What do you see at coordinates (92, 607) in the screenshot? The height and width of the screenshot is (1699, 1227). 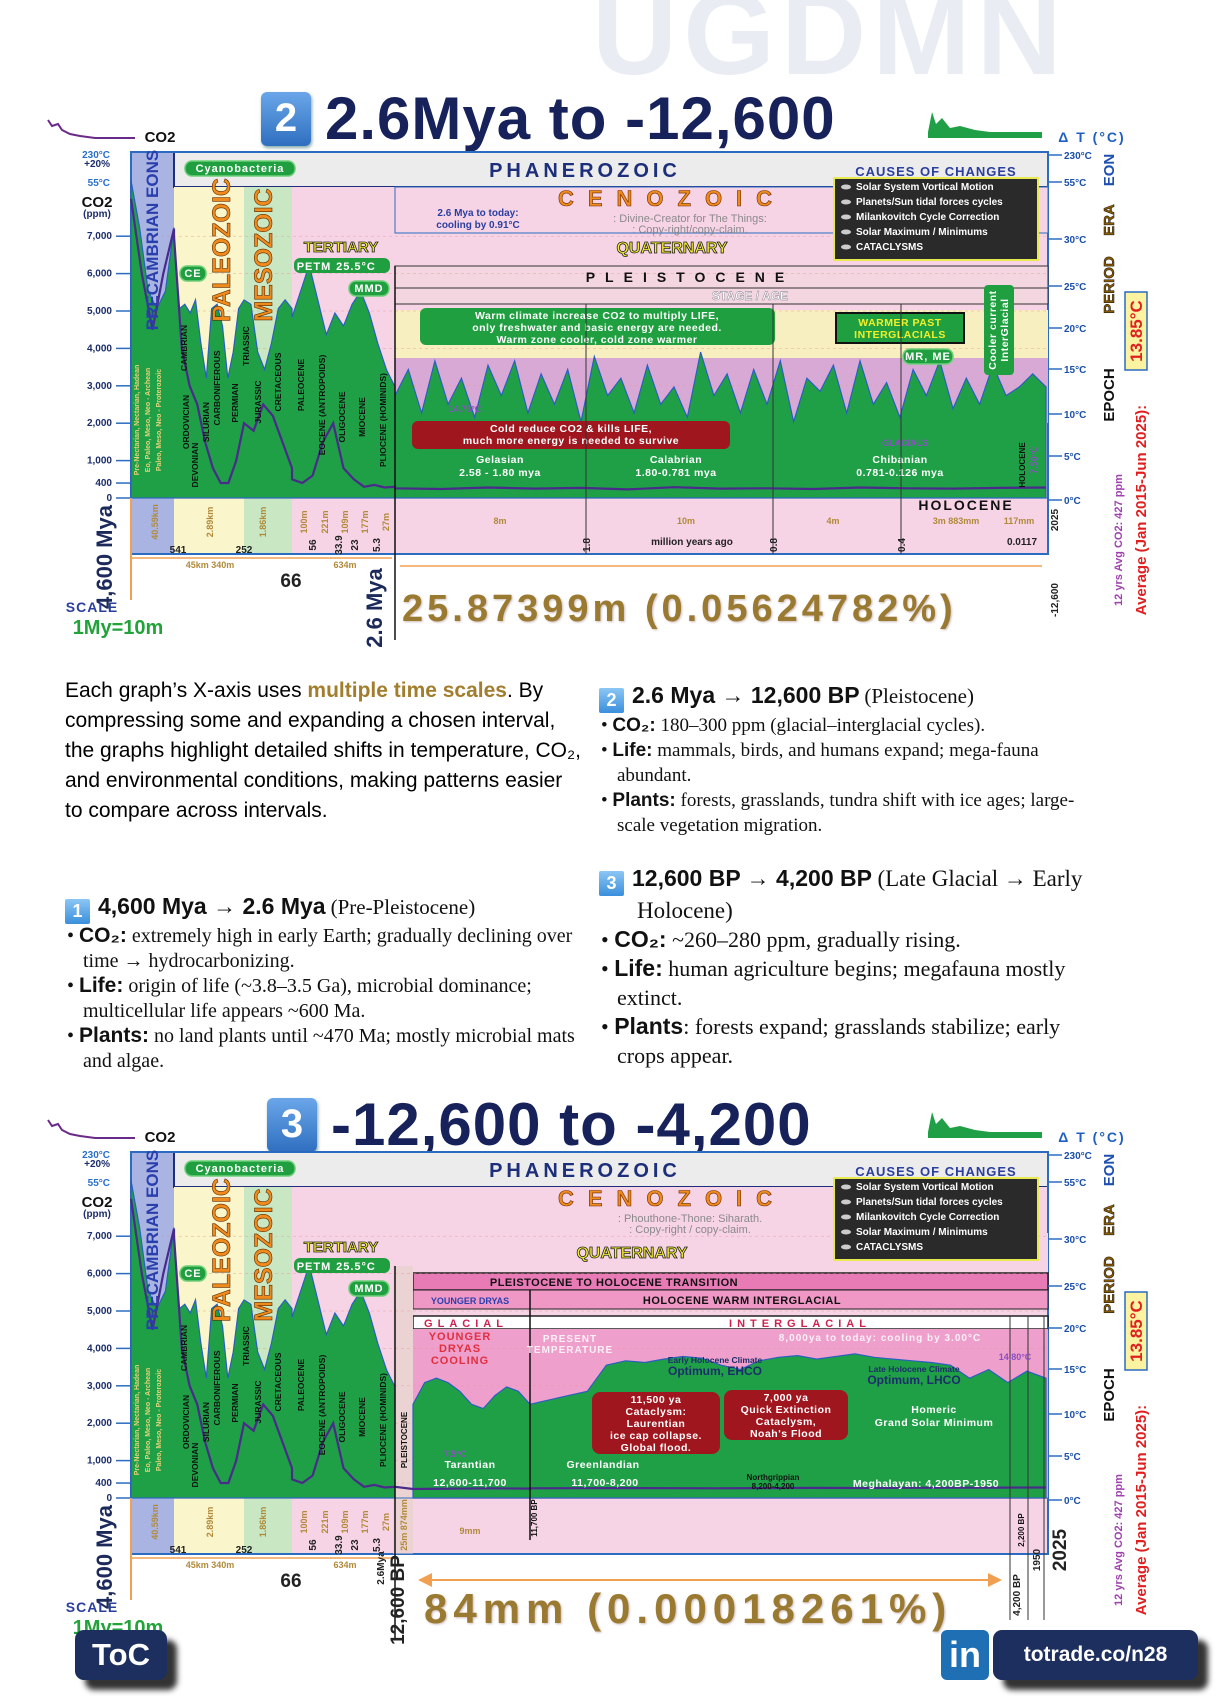 I see `scale-label: SCALE` at bounding box center [92, 607].